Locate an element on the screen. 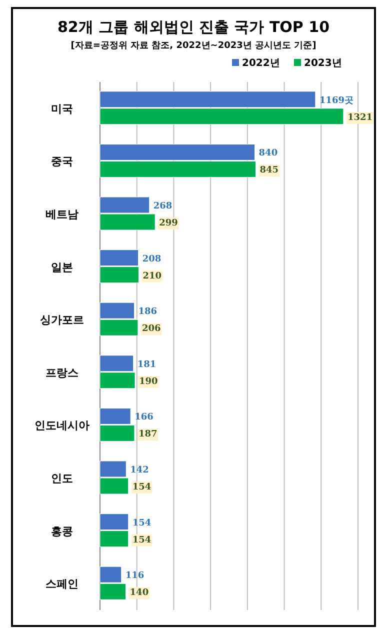 Image resolution: width=387 pixels, height=634 pixels. data-label: 142 is located at coordinates (139, 471).